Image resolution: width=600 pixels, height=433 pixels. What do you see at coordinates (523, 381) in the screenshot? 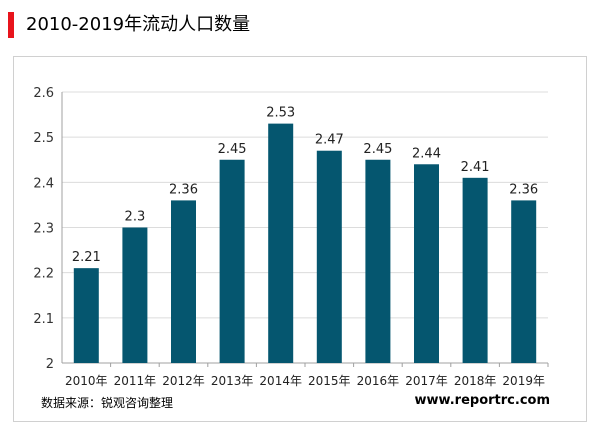
I see `x-tick-label: 2019年` at bounding box center [523, 381].